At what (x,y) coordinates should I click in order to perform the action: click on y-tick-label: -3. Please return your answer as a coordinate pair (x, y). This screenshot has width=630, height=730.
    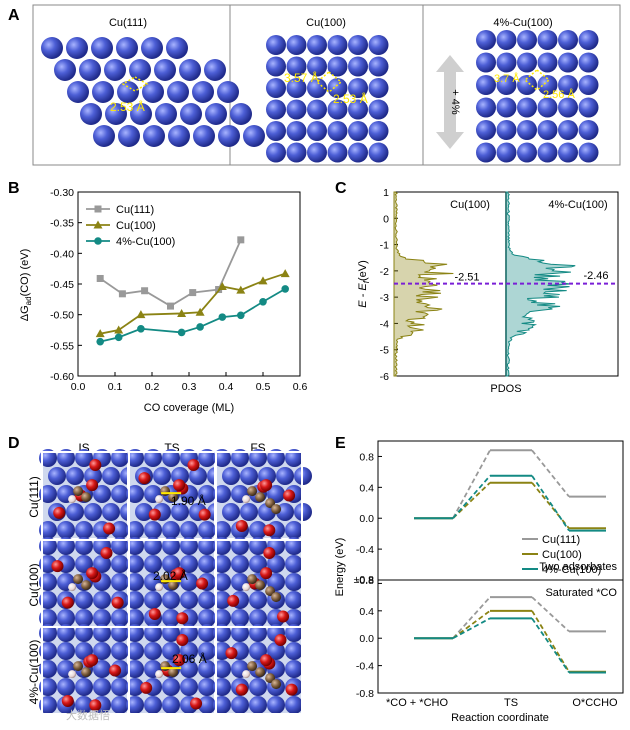
    Looking at the image, I should click on (384, 298).